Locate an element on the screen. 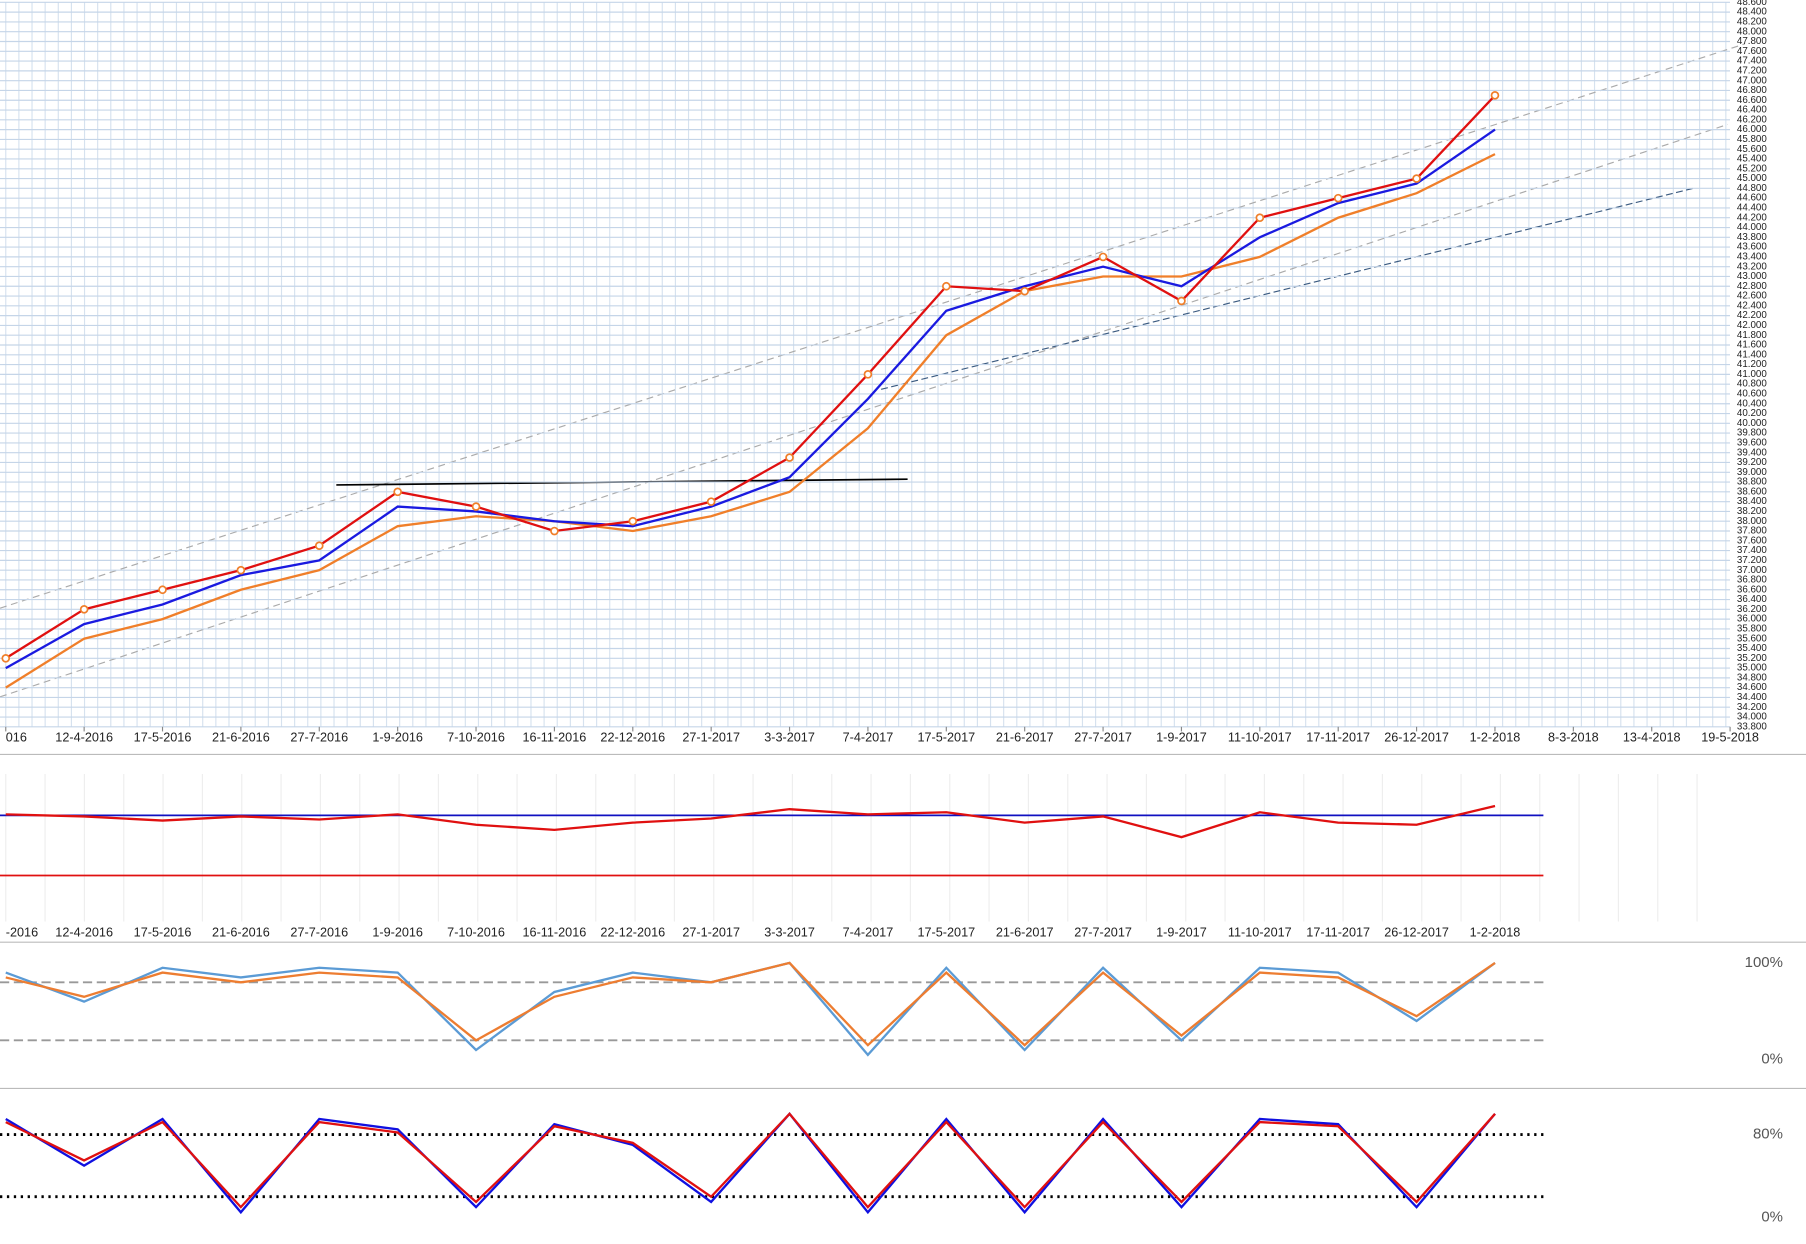 The image size is (1806, 1244). y-tick-label: 39.800 is located at coordinates (1752, 433).